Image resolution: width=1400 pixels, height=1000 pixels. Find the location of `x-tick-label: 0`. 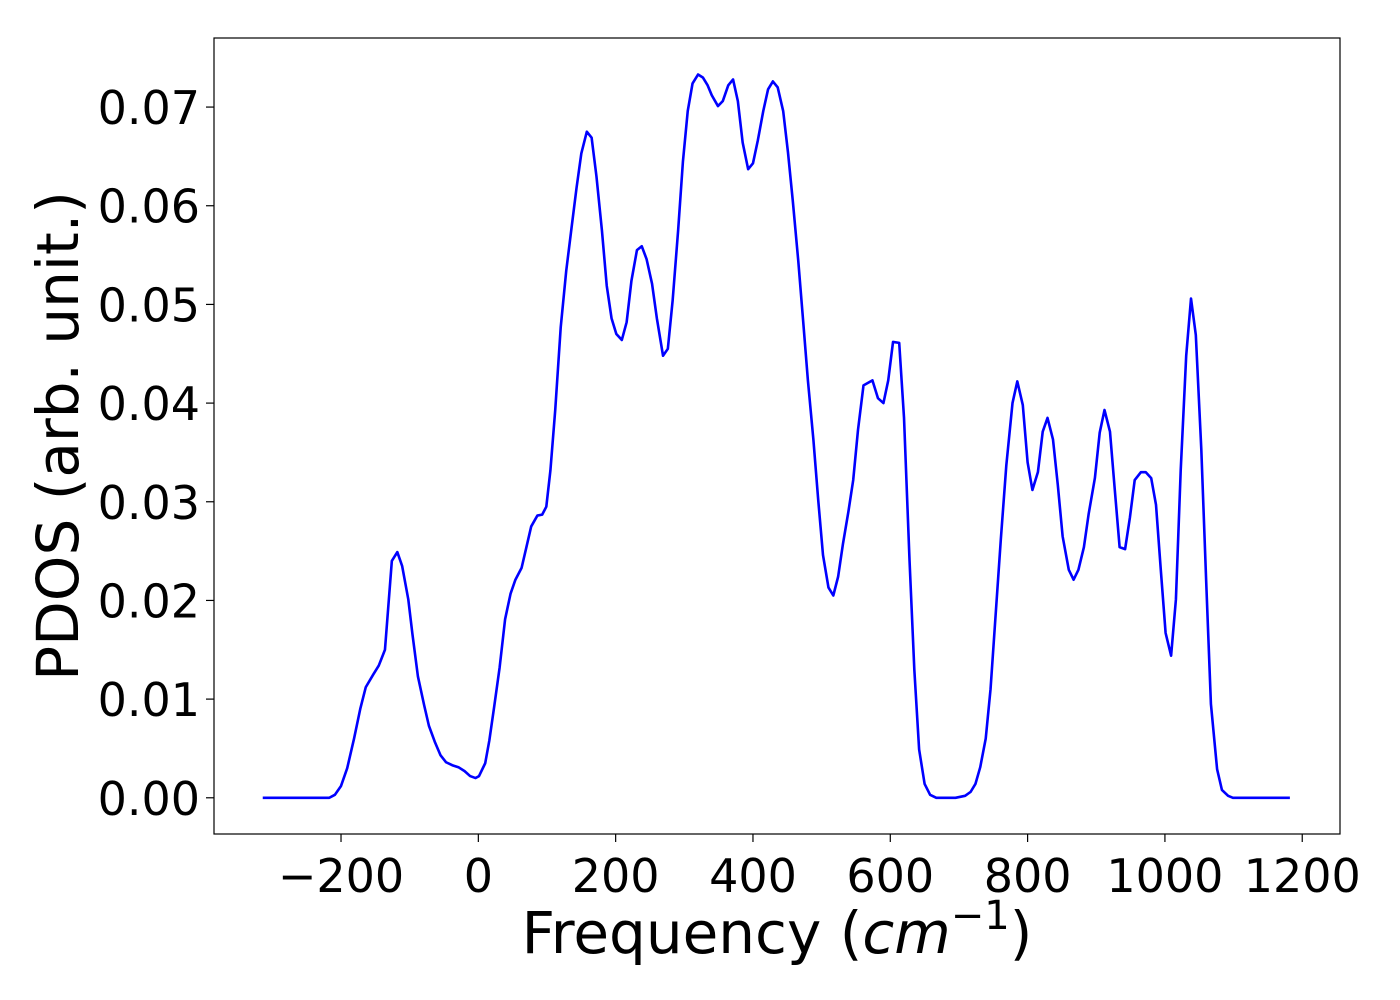

x-tick-label: 0 is located at coordinates (478, 876).